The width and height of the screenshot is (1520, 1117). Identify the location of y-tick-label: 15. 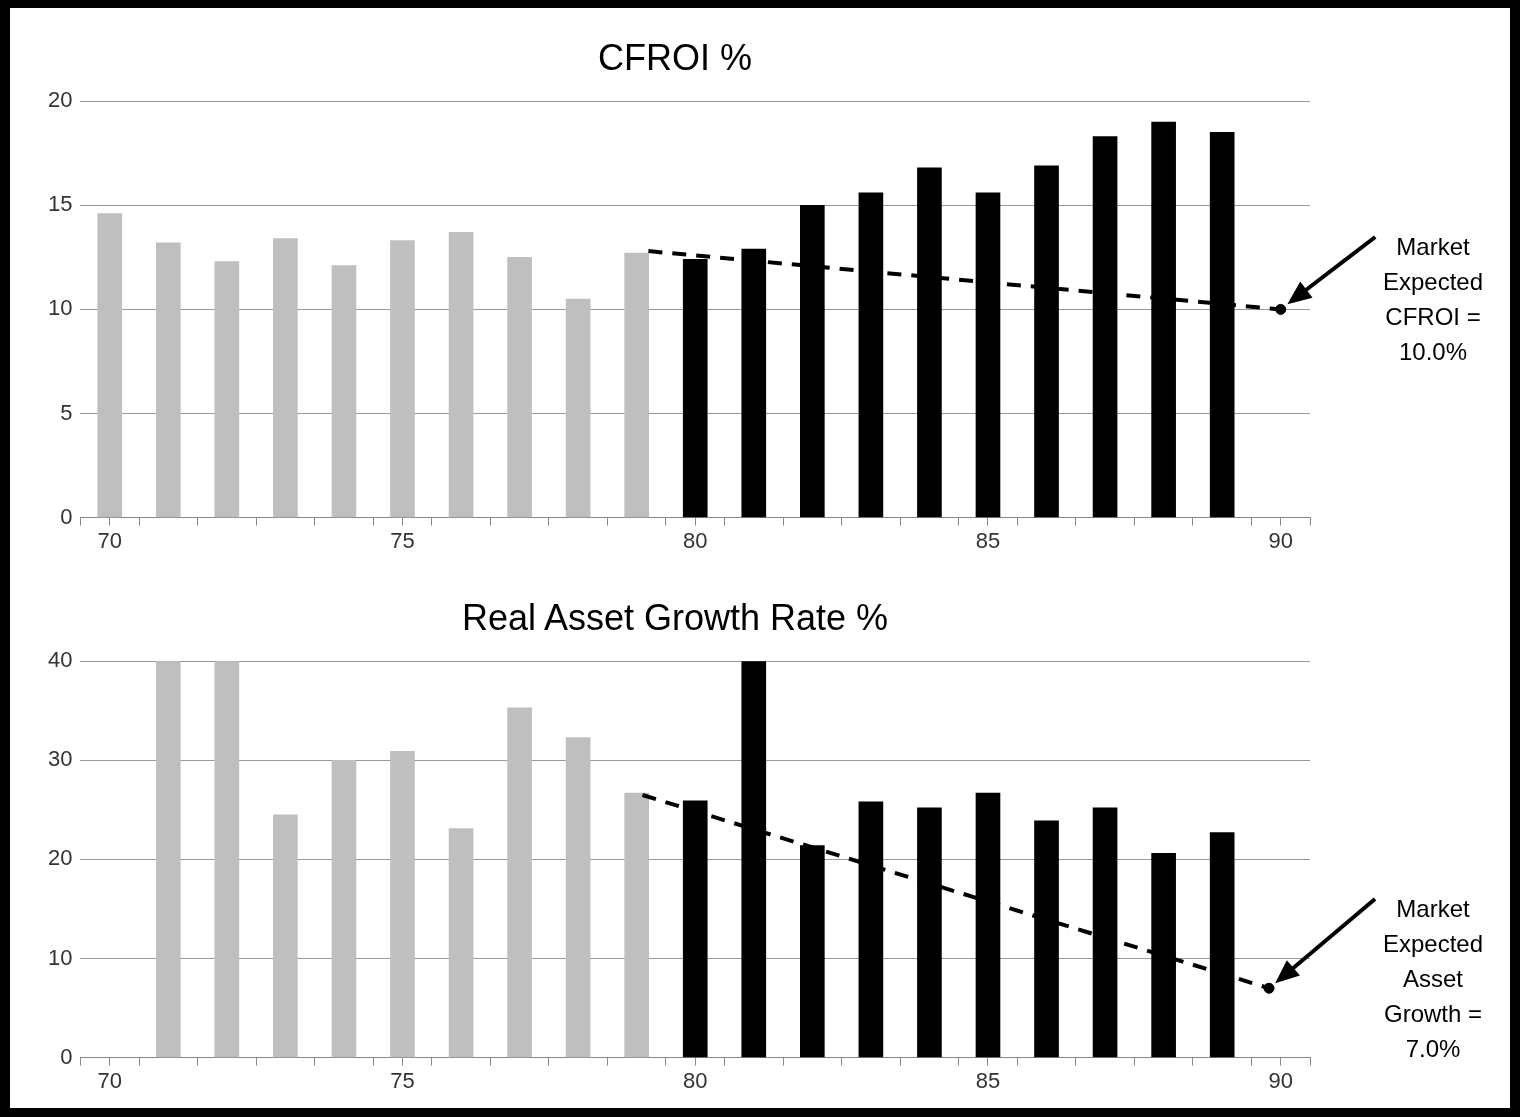
(60, 204).